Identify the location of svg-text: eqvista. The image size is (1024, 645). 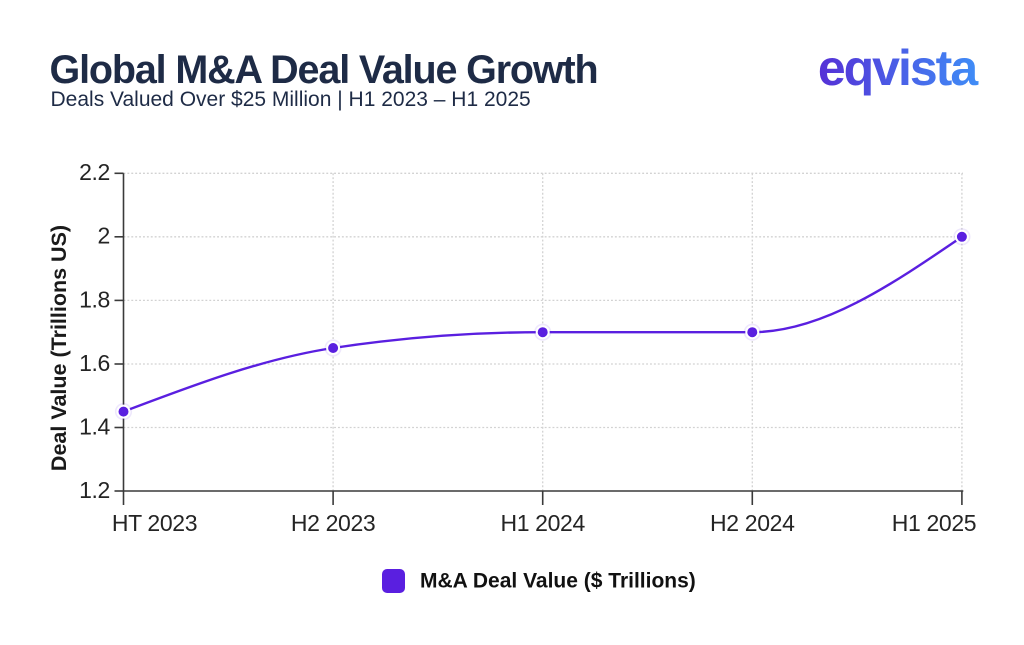
(899, 68).